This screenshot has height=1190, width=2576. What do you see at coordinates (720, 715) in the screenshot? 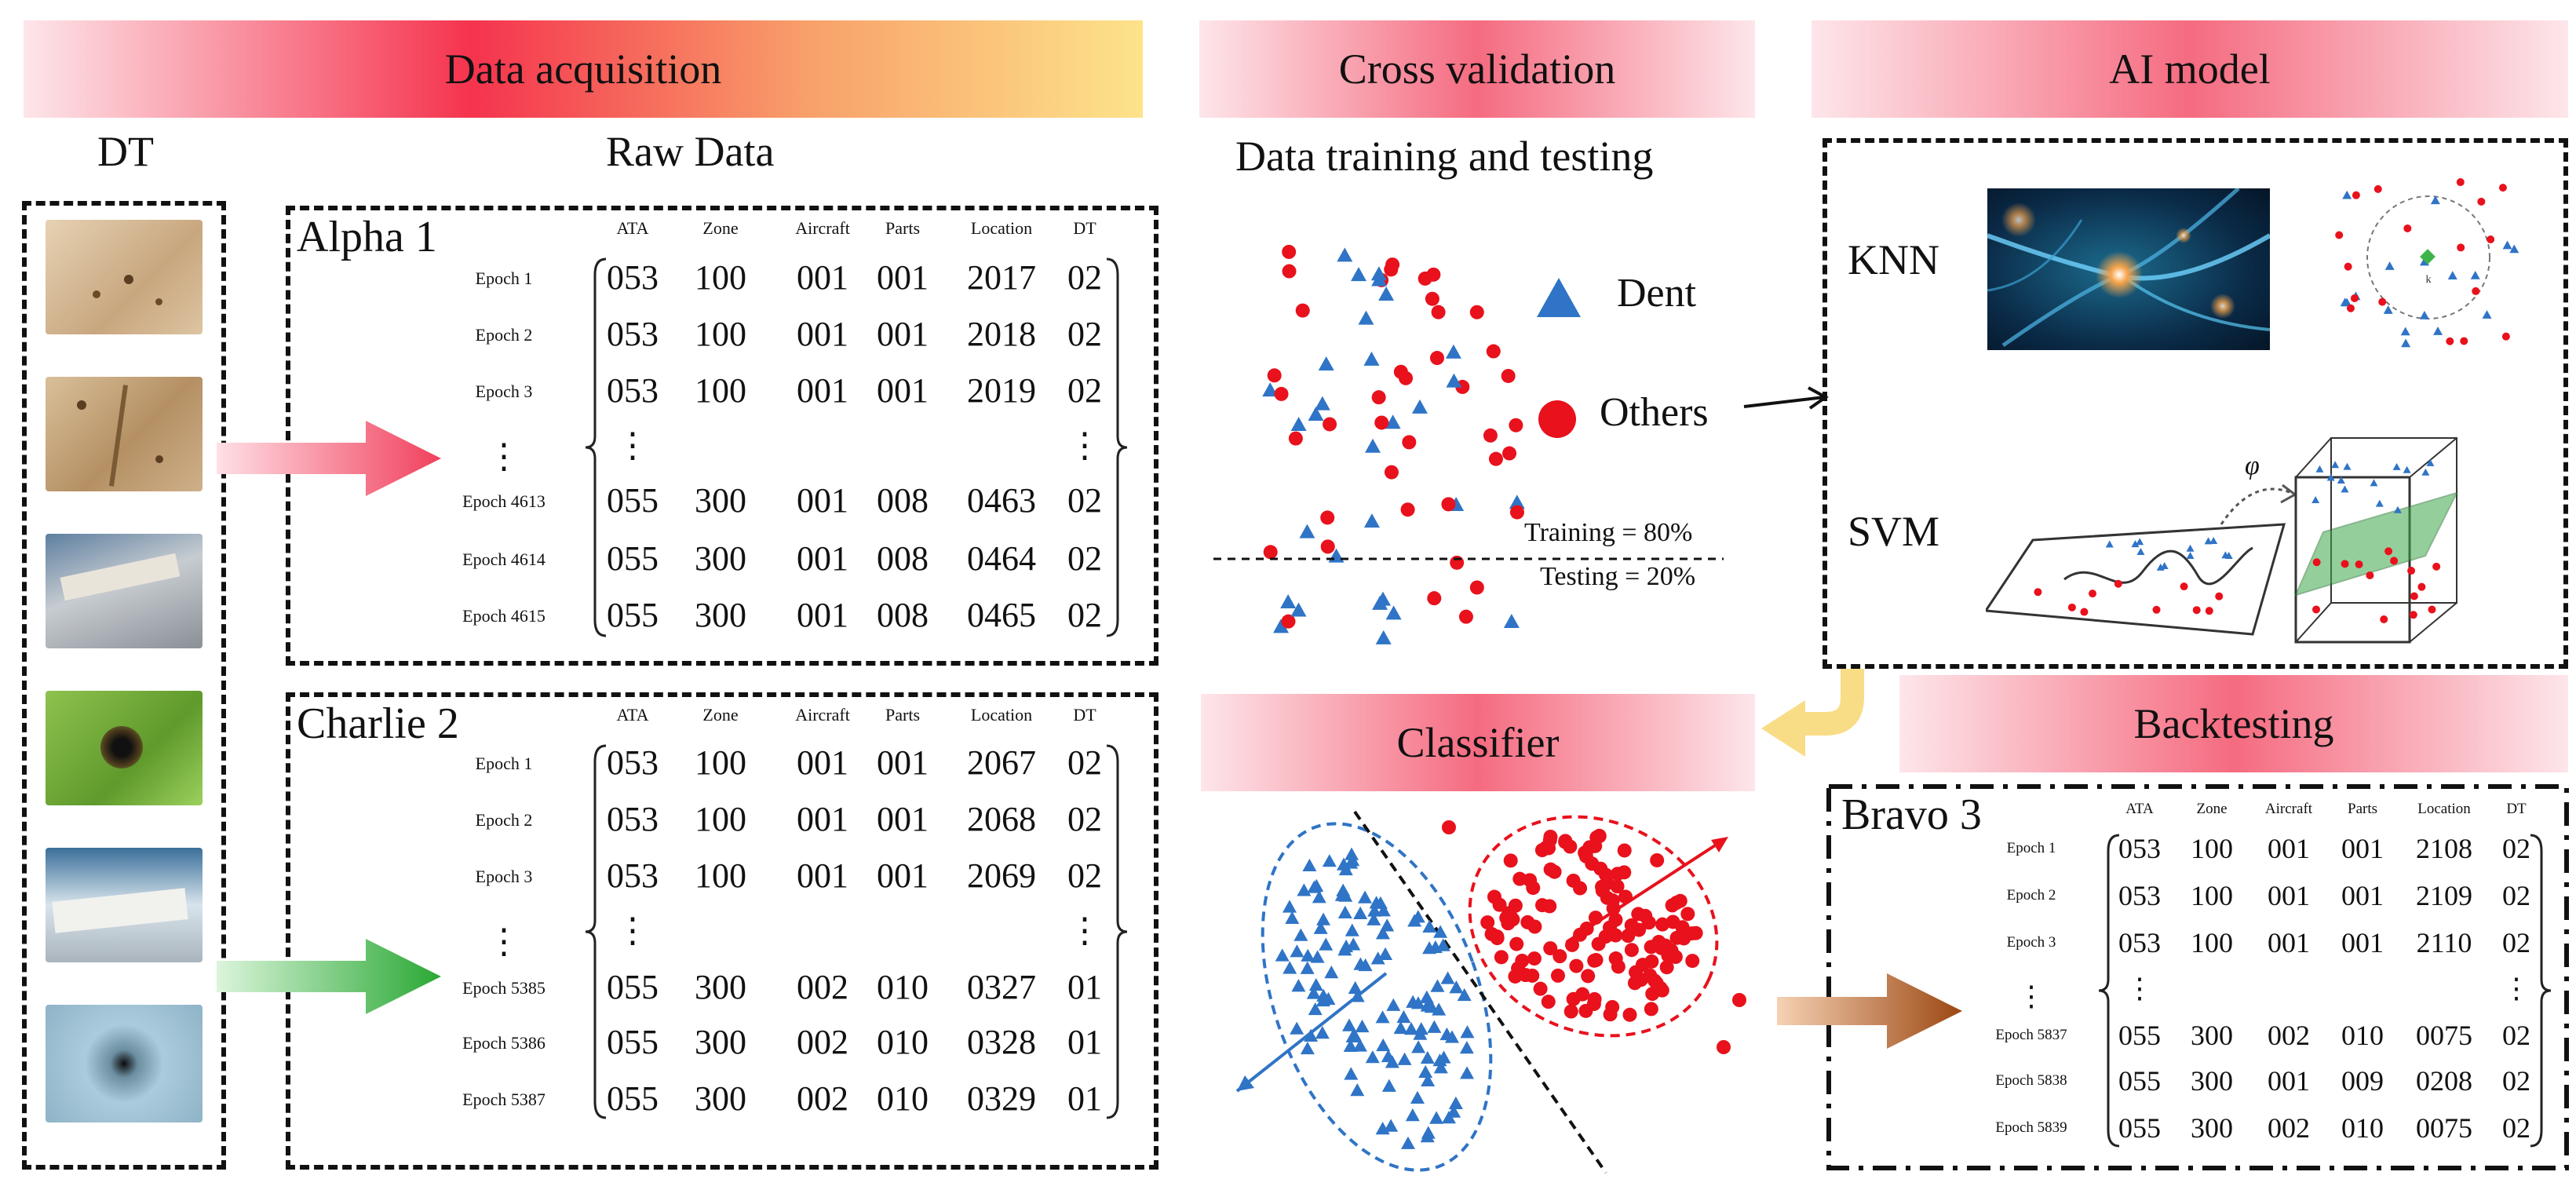
I see `column-header: Zone` at bounding box center [720, 715].